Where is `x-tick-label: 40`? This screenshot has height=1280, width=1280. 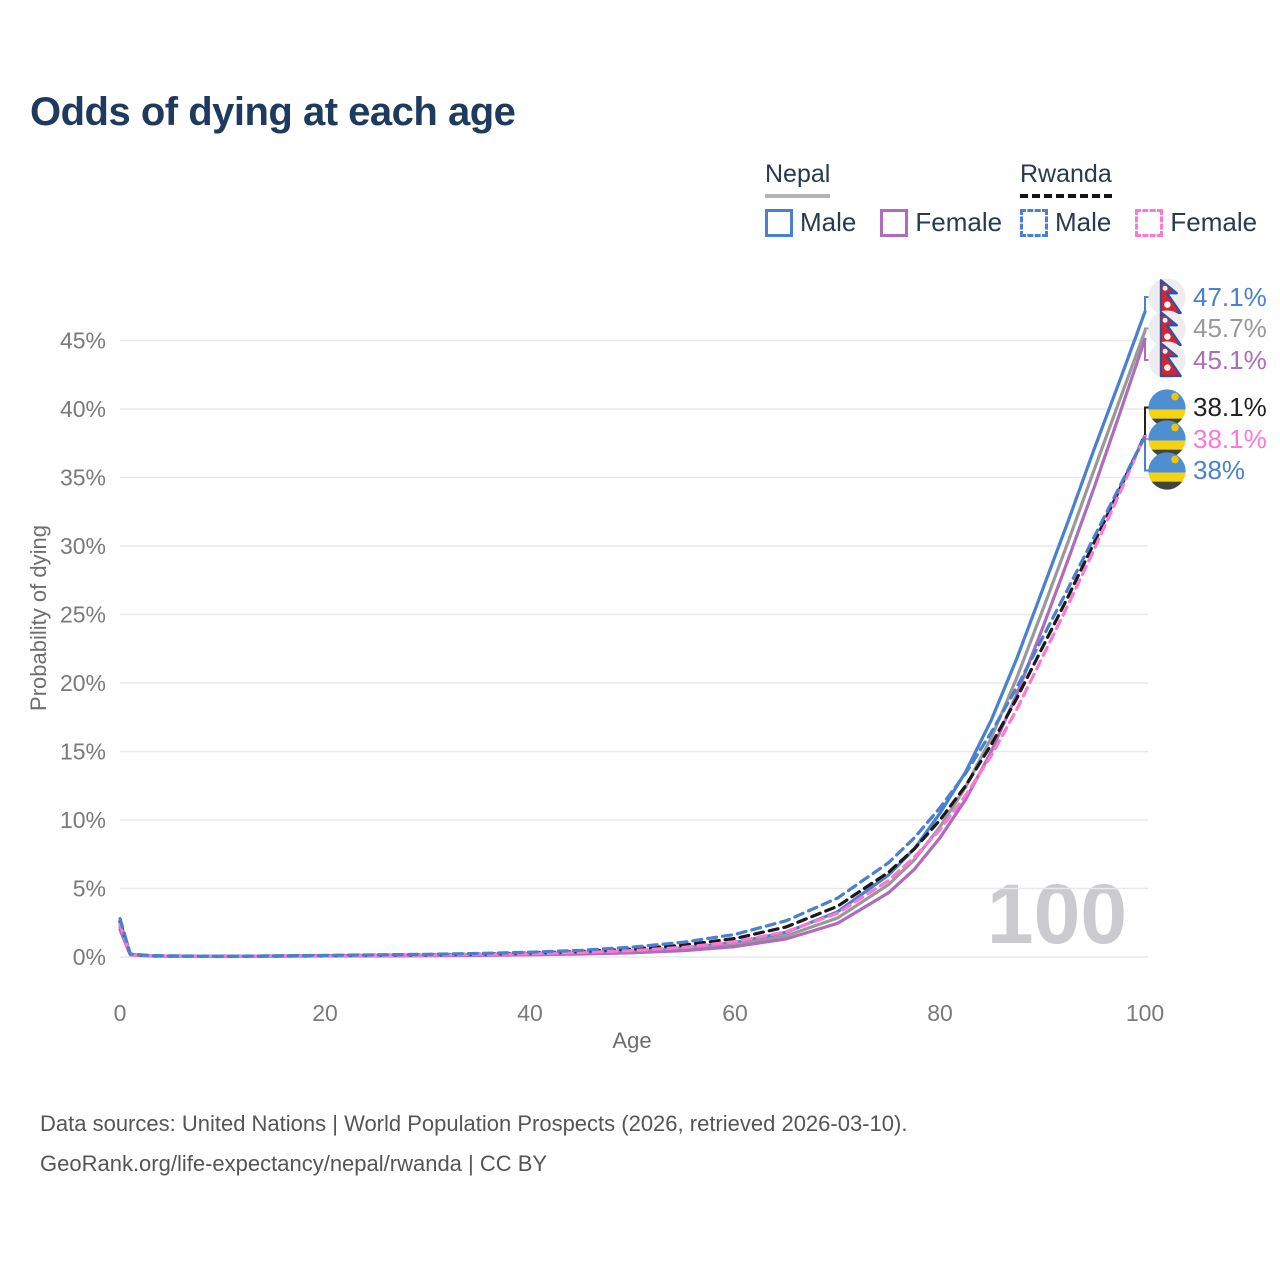 x-tick-label: 40 is located at coordinates (530, 1013).